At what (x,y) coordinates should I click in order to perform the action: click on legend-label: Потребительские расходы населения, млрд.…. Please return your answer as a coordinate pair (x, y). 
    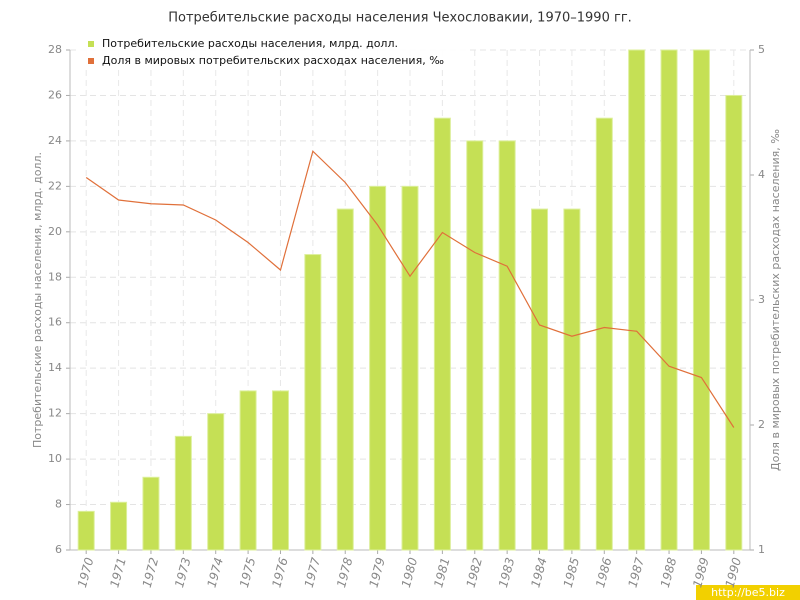
    Looking at the image, I should click on (250, 43).